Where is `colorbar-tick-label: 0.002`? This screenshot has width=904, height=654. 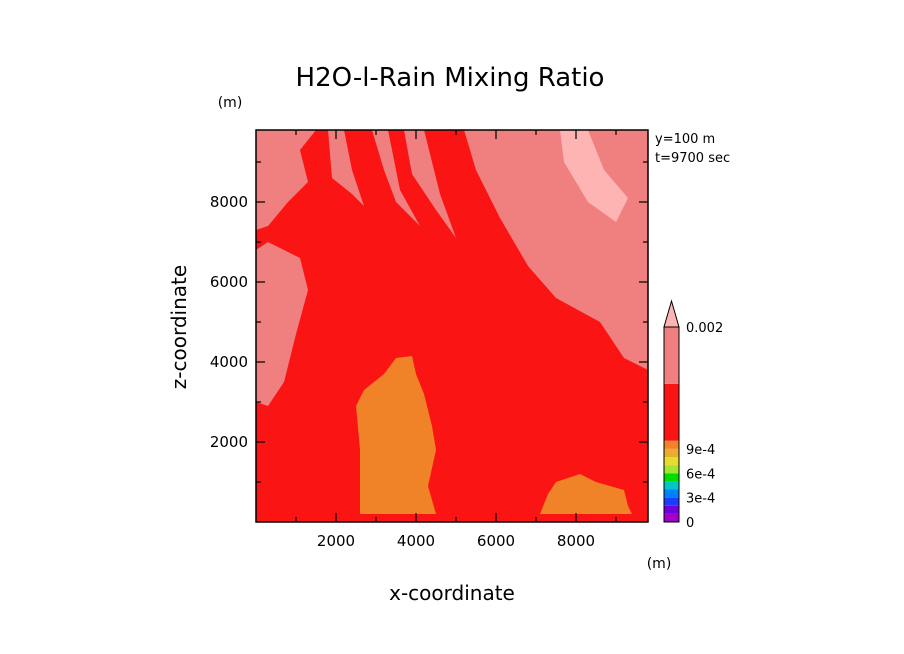 colorbar-tick-label: 0.002 is located at coordinates (704, 328).